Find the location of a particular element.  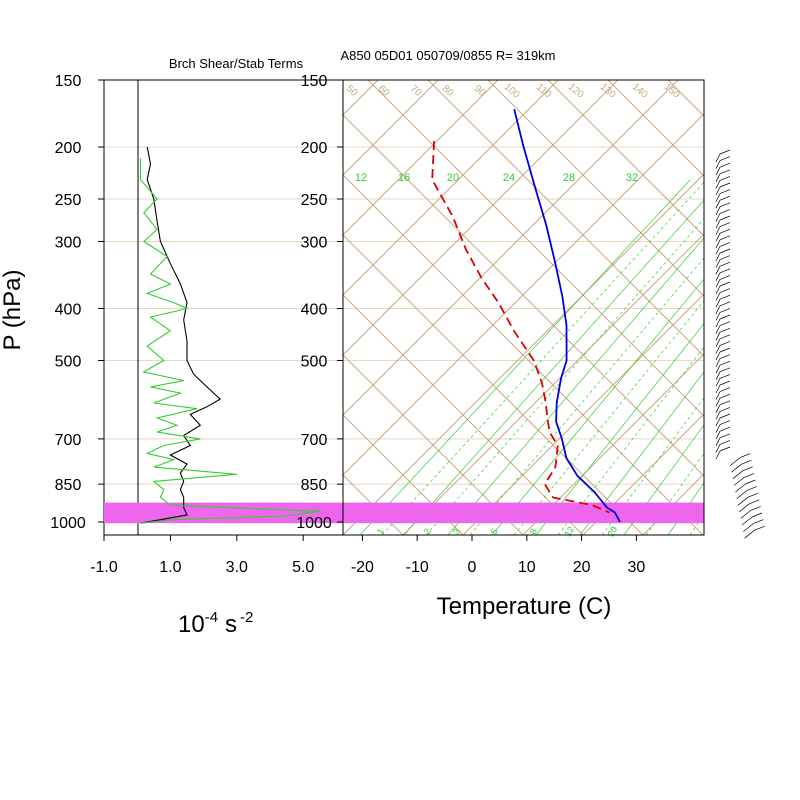

right-x-tick-labels: -20 -10 0 10 20 30 is located at coordinates (498, 555).